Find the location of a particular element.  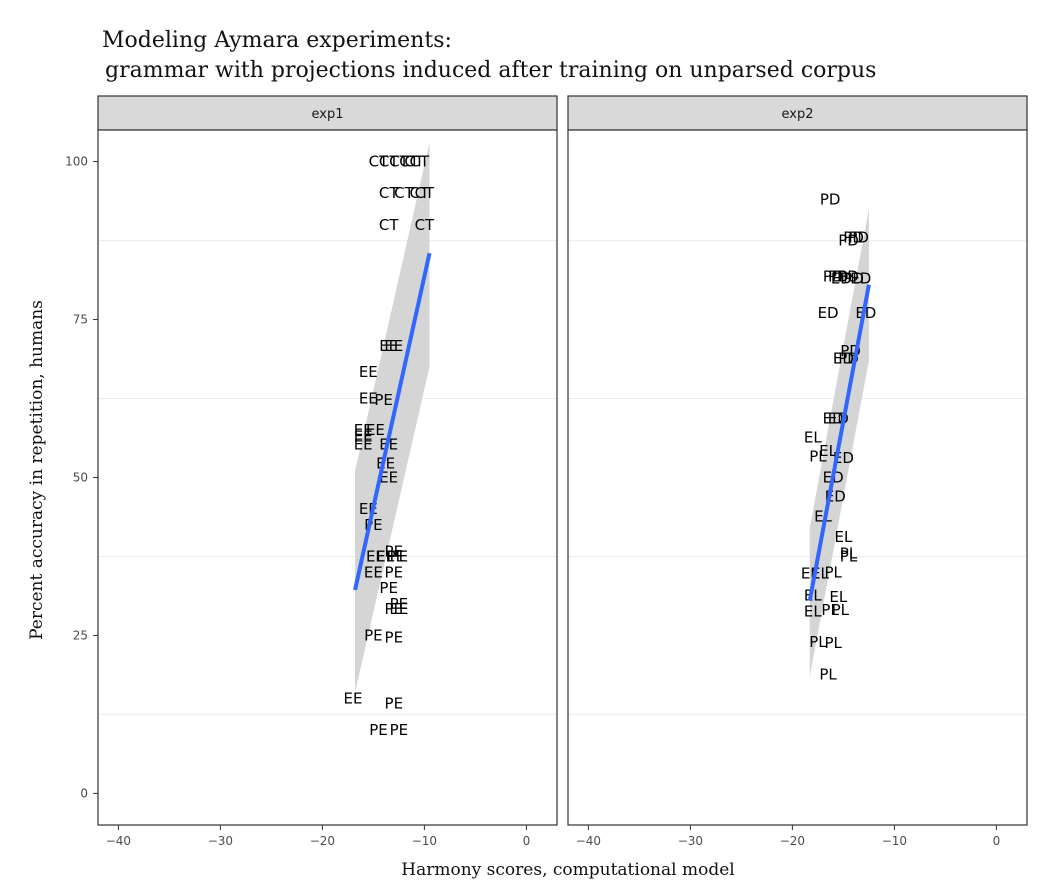

y-axis-title: Percent accuracy in repetition, humans is located at coordinates (37, 470).